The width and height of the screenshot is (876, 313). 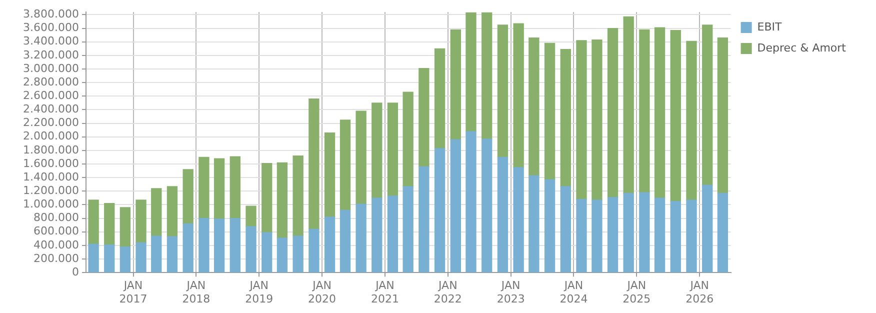 What do you see at coordinates (56, 258) in the screenshot?
I see `y-tick-label: 200.000` at bounding box center [56, 258].